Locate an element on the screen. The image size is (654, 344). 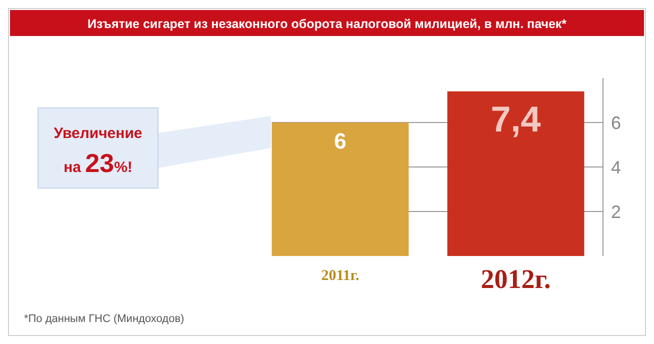
text: Увеличение на 23%! is located at coordinates (98, 151).